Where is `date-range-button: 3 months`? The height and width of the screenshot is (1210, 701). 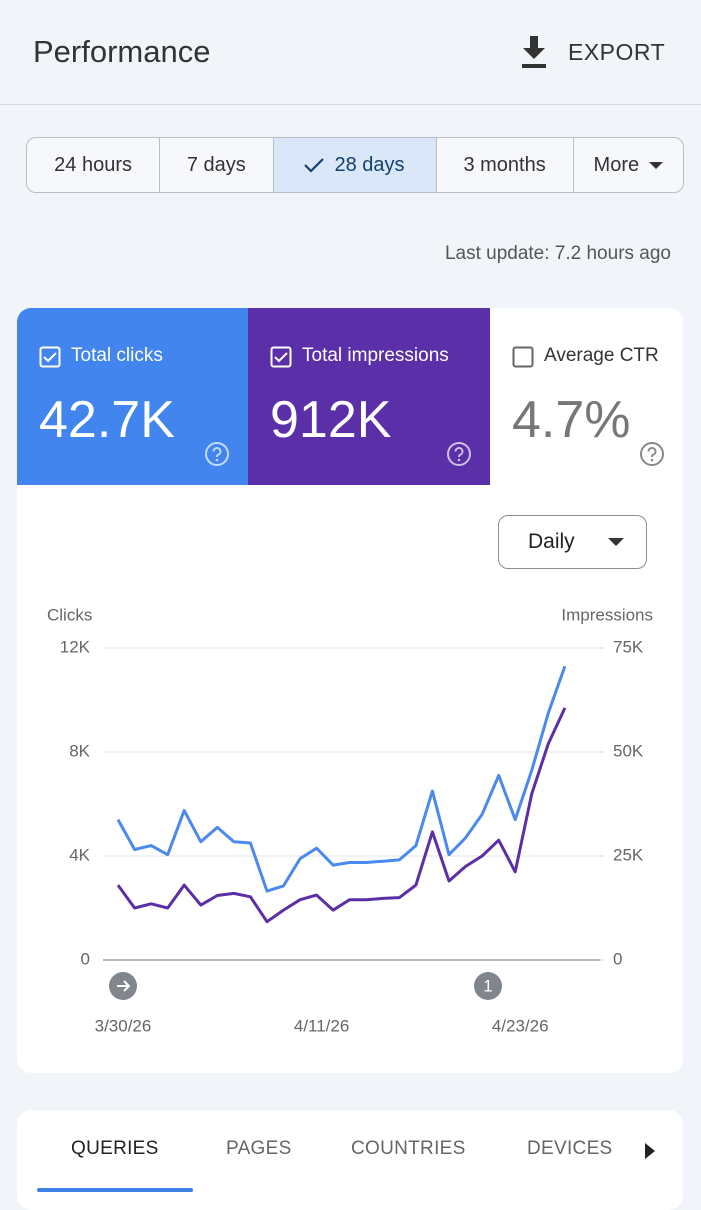 date-range-button: 3 months is located at coordinates (505, 165).